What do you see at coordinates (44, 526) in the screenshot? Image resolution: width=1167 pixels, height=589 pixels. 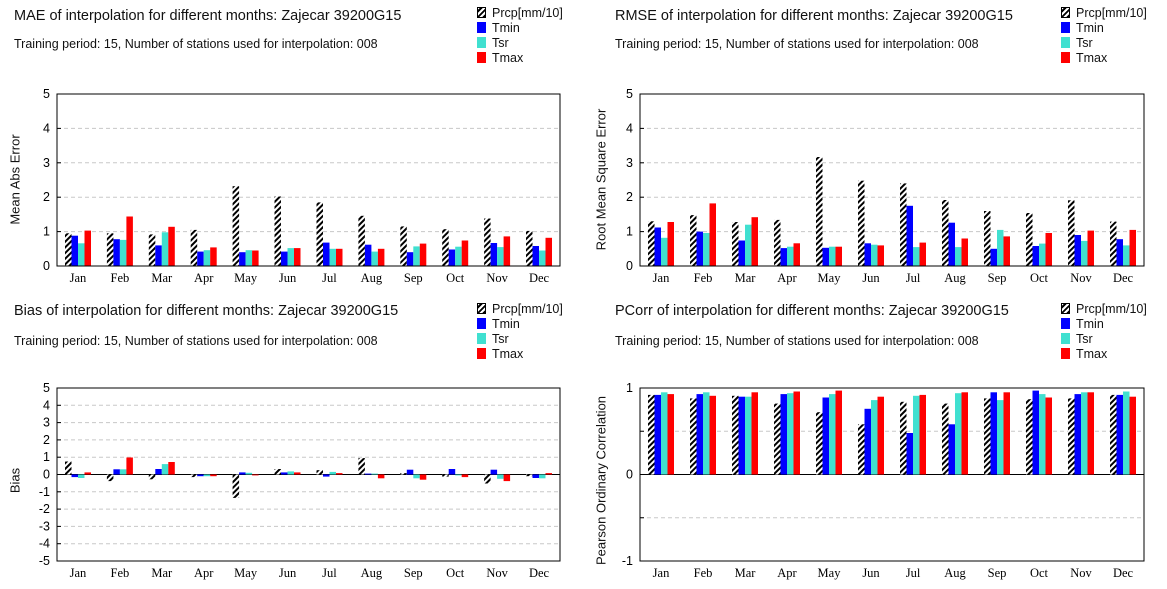 I see `y-tick-label: -3` at bounding box center [44, 526].